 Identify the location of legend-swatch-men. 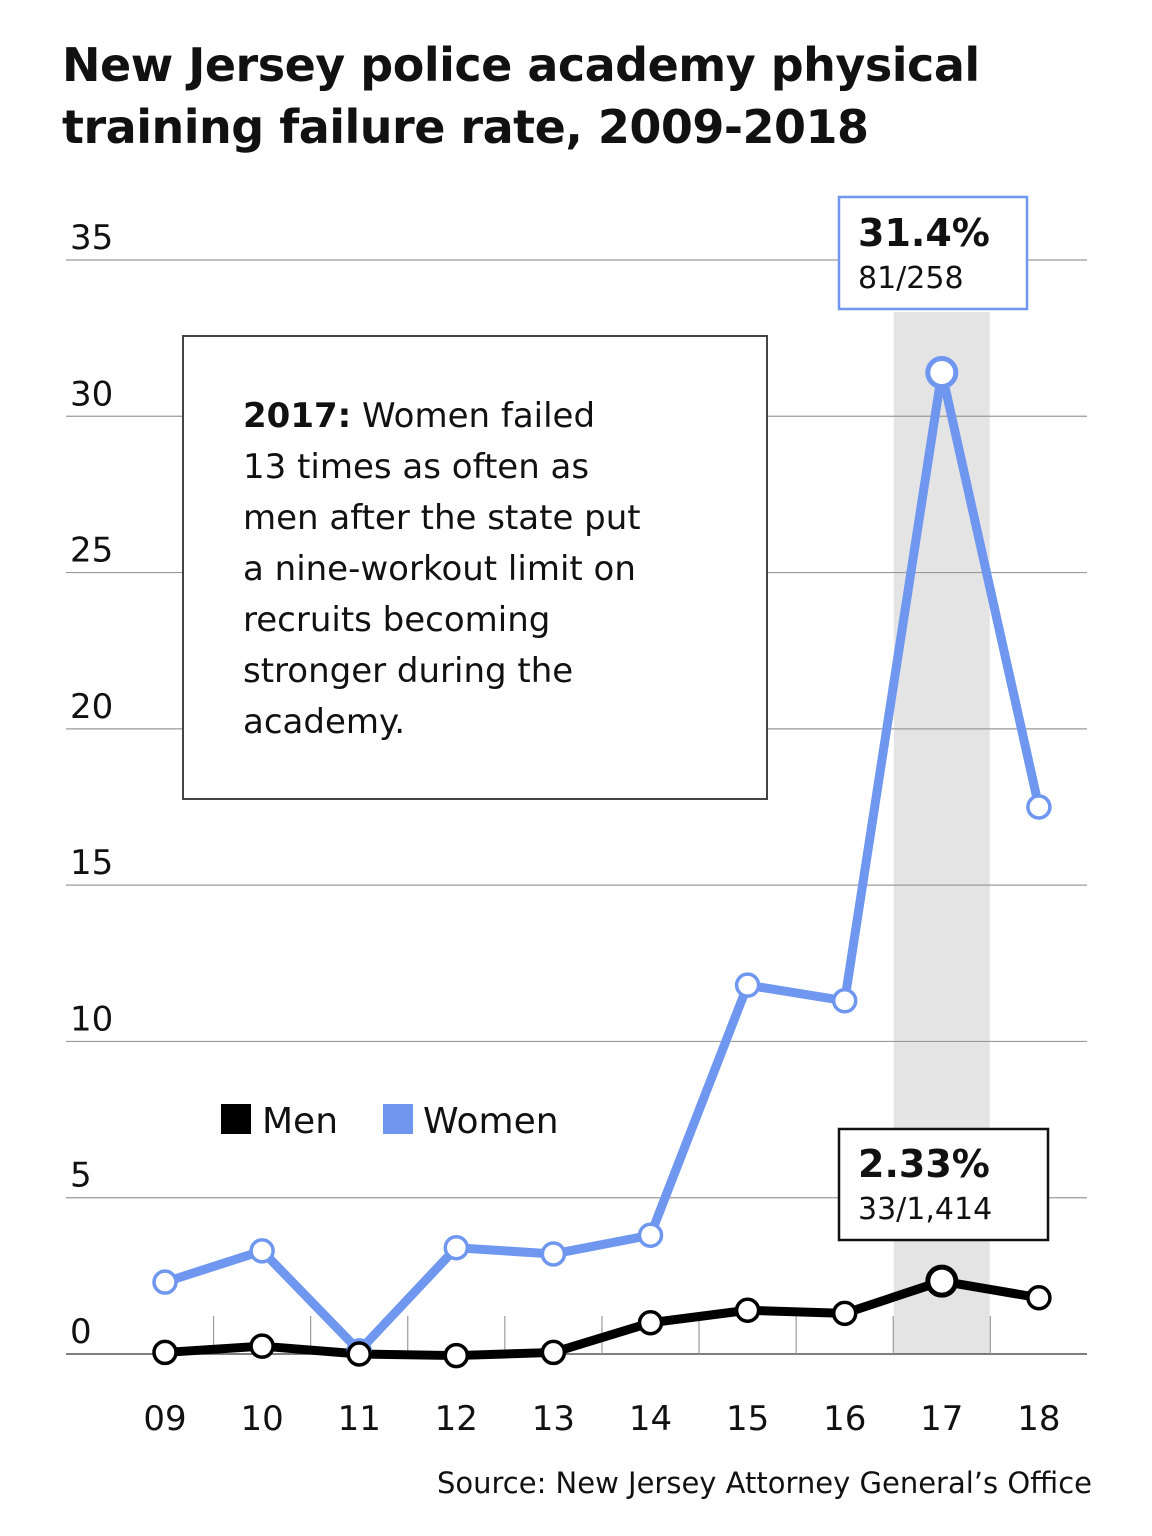
(236, 1119).